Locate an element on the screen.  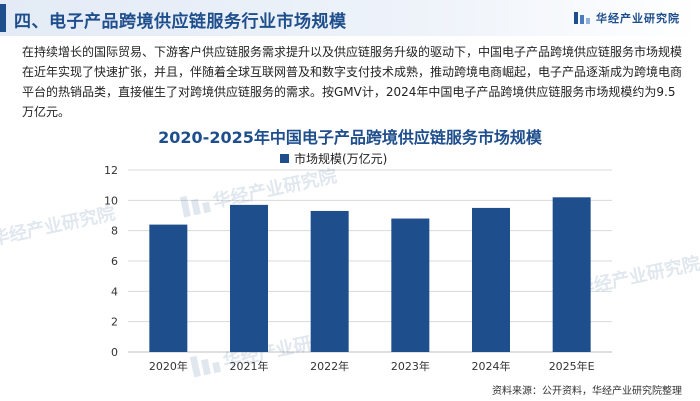
y-tick-label: 0 is located at coordinates (114, 352).